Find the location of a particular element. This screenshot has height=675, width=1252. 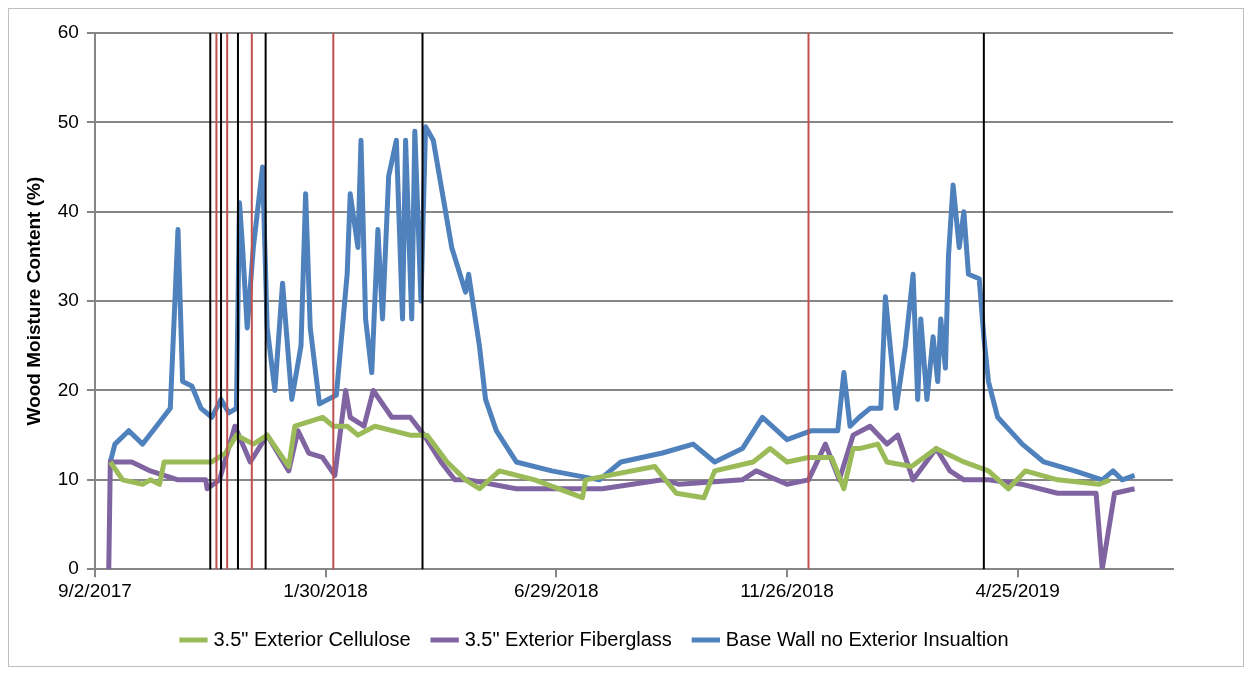

y-tick-label: 60 is located at coordinates (68, 32).